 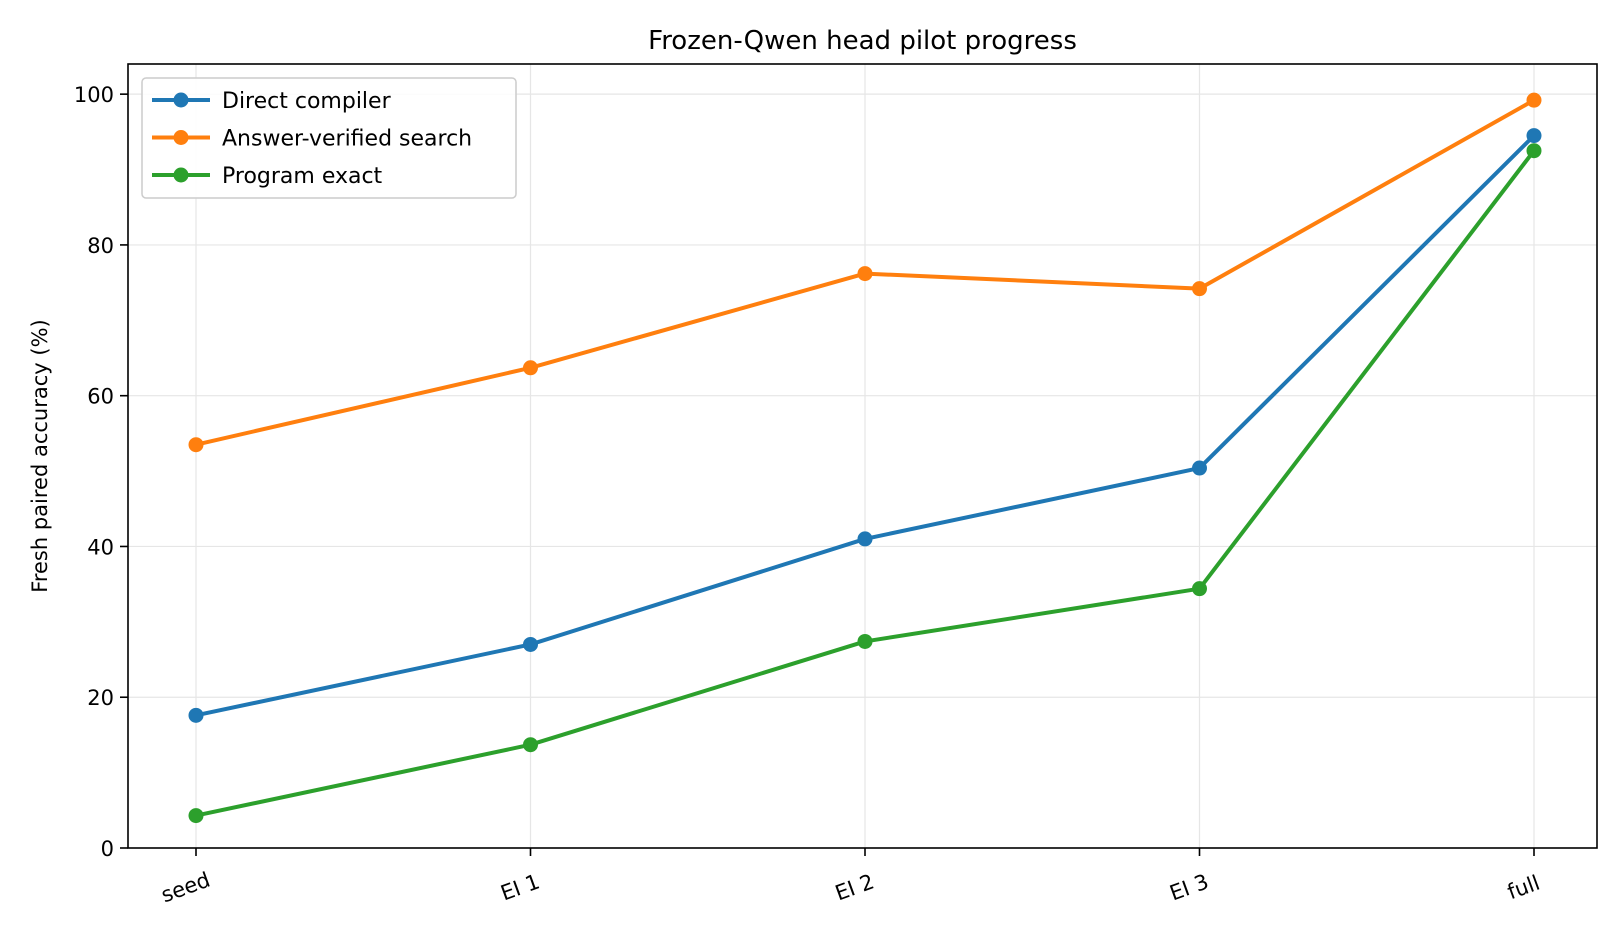 I want to click on x-tick-label: EI 1, so click(x=519, y=887).